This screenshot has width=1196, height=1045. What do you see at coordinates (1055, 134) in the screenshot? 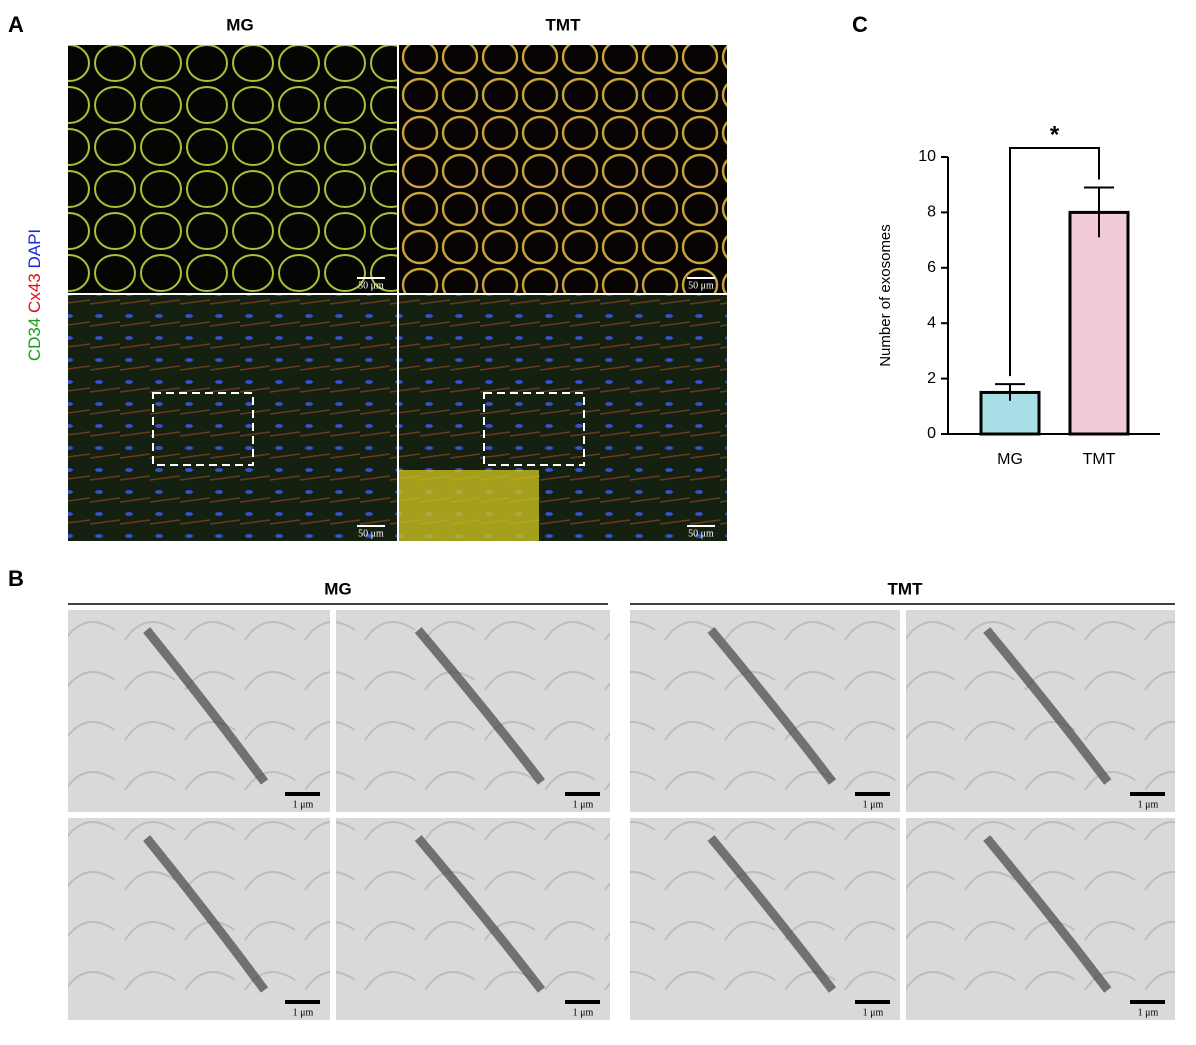
I see `significance-marker: *` at bounding box center [1055, 134].